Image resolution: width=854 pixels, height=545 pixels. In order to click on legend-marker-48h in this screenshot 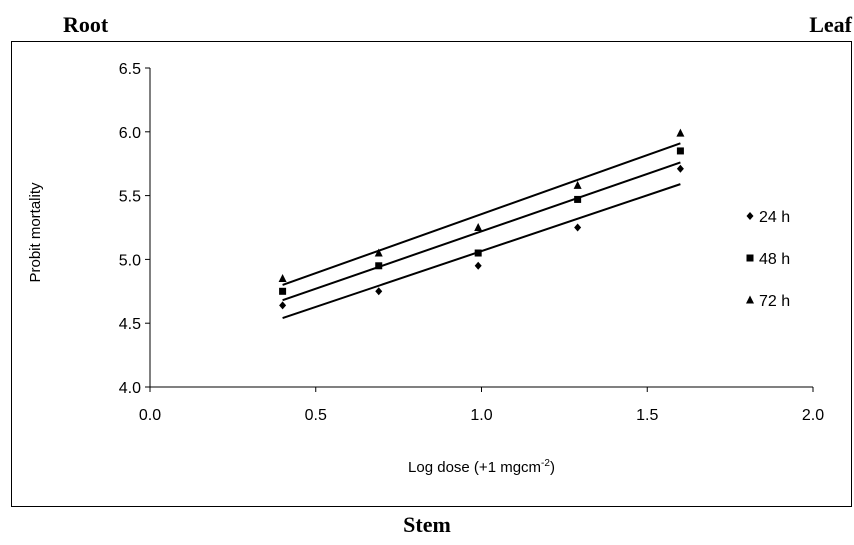, I will do `click(750, 258)`.